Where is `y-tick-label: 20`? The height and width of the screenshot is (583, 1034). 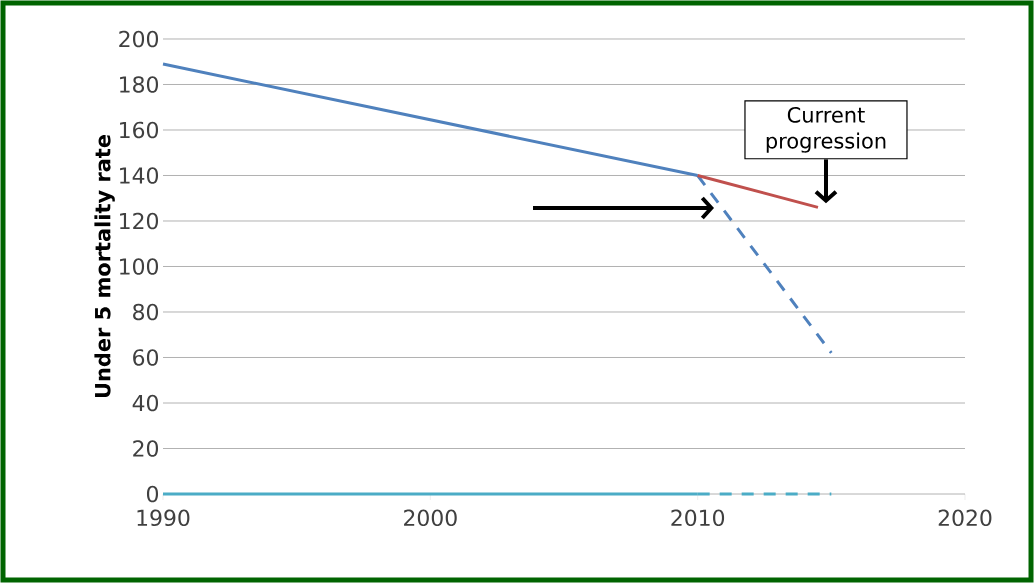
y-tick-label: 20 is located at coordinates (146, 448).